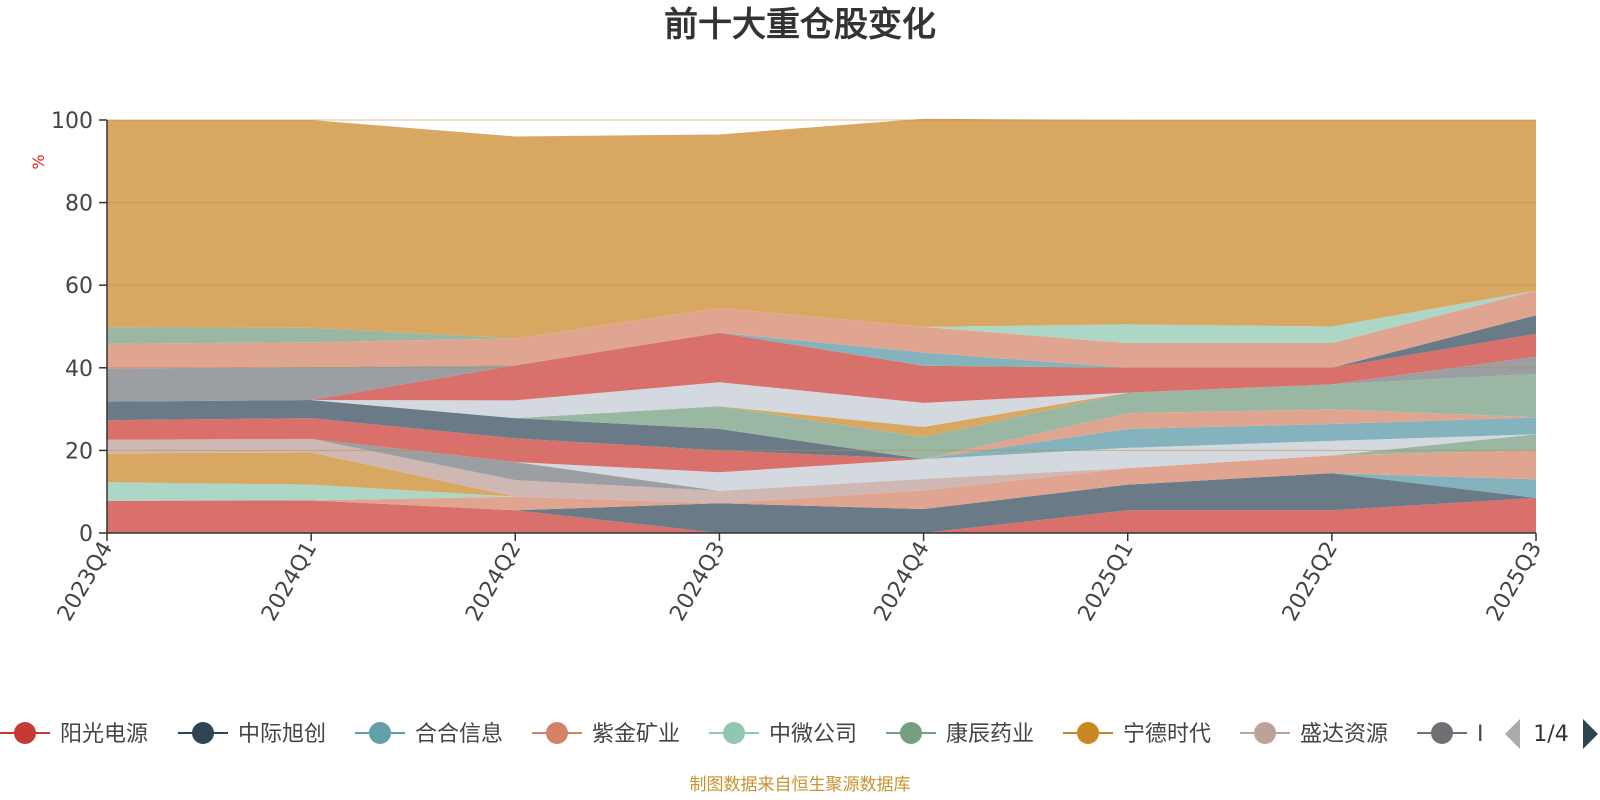 The width and height of the screenshot is (1600, 800). I want to click on legend-label: 中微公司, so click(813, 734).